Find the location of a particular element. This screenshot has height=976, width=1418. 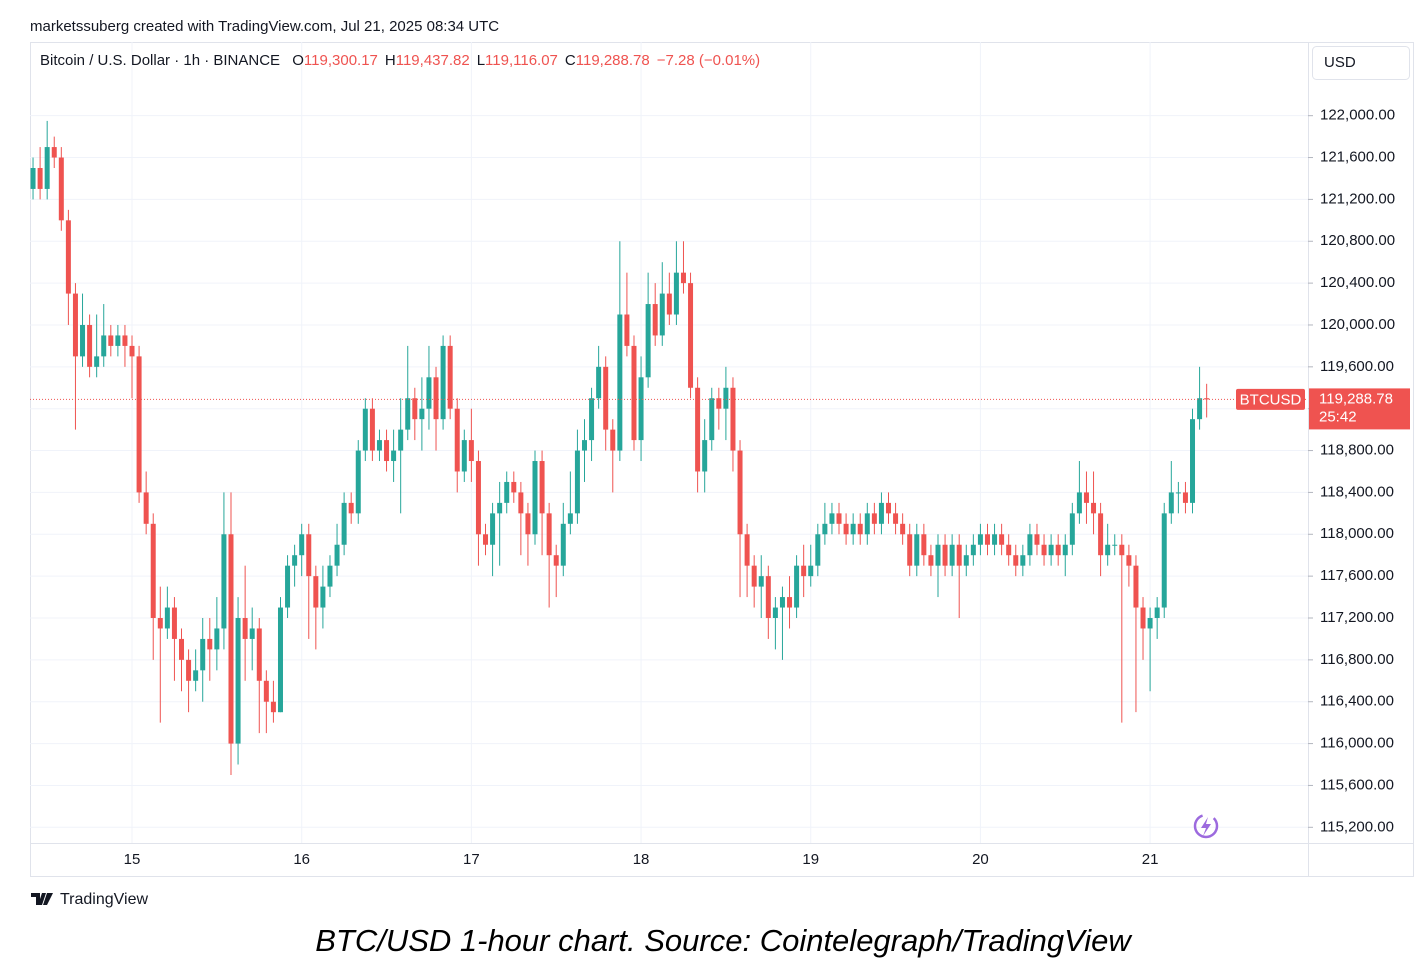

currency: USD is located at coordinates (1340, 62).